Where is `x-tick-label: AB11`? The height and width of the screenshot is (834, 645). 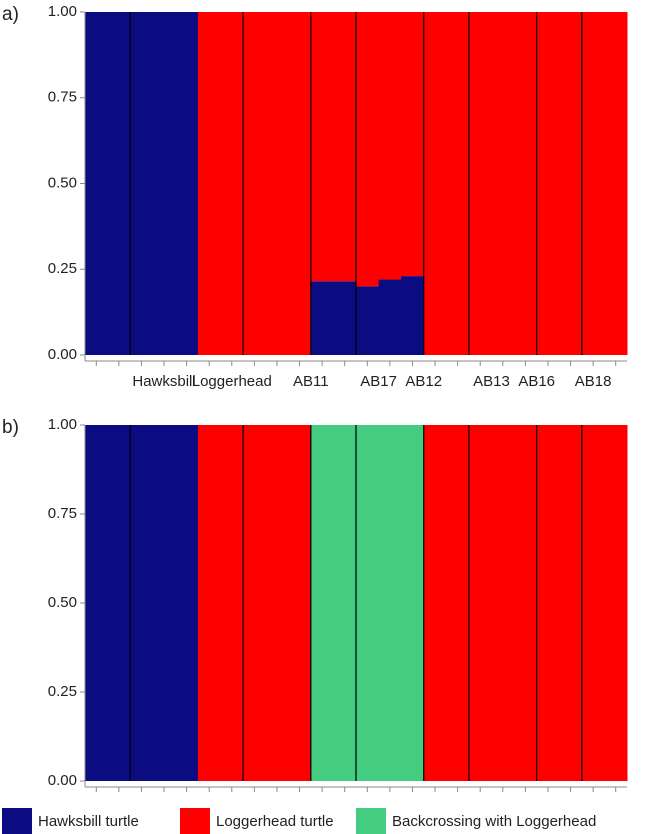
x-tick-label: AB11 is located at coordinates (311, 381).